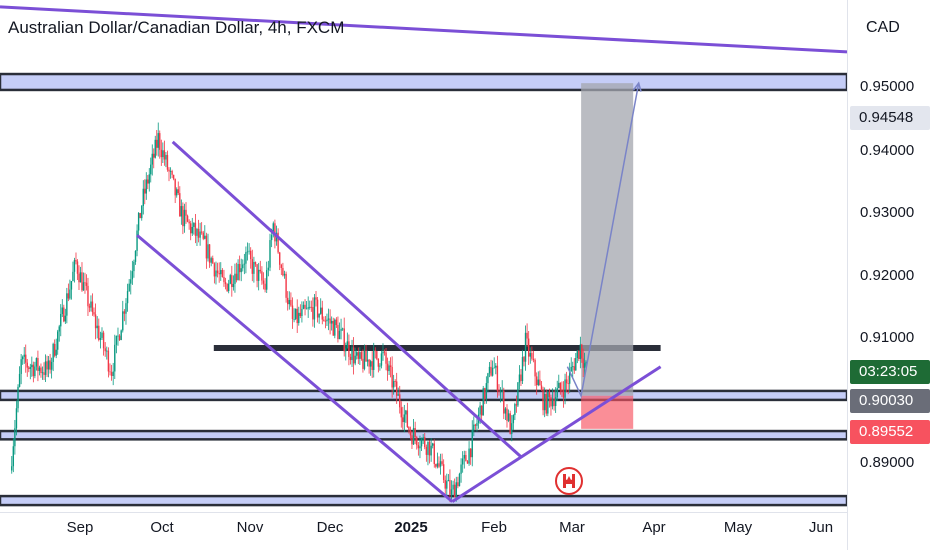  What do you see at coordinates (424, 82) in the screenshot?
I see `zone-band` at bounding box center [424, 82].